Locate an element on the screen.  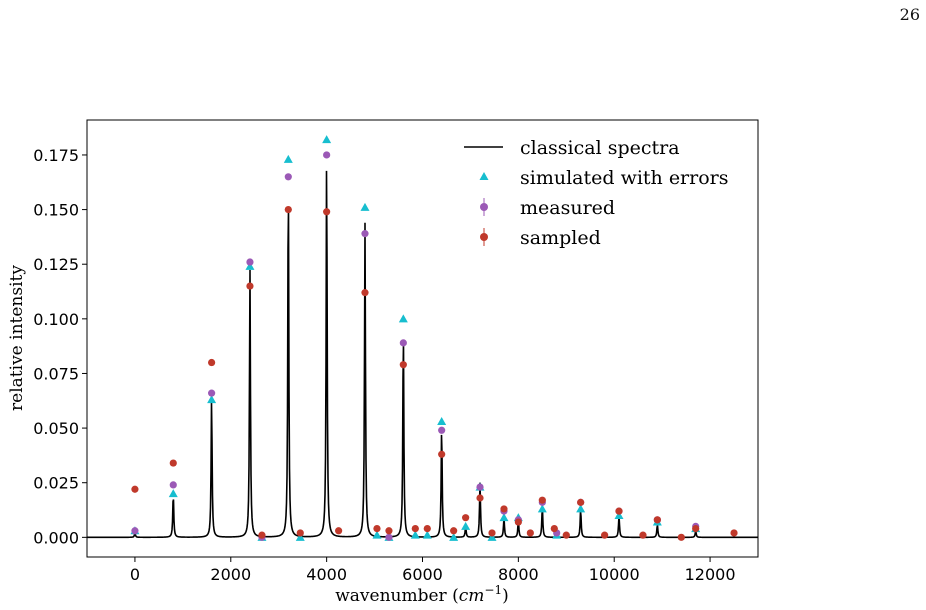
x-axis-label: wavenumber (cm−1) is located at coordinates (422, 594).